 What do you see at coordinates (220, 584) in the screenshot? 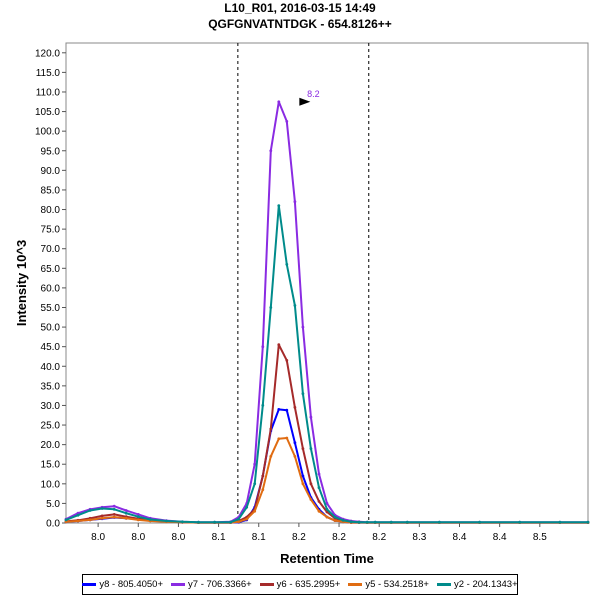
I see `legend-label-y7: y7 - 706.3366+` at bounding box center [220, 584].